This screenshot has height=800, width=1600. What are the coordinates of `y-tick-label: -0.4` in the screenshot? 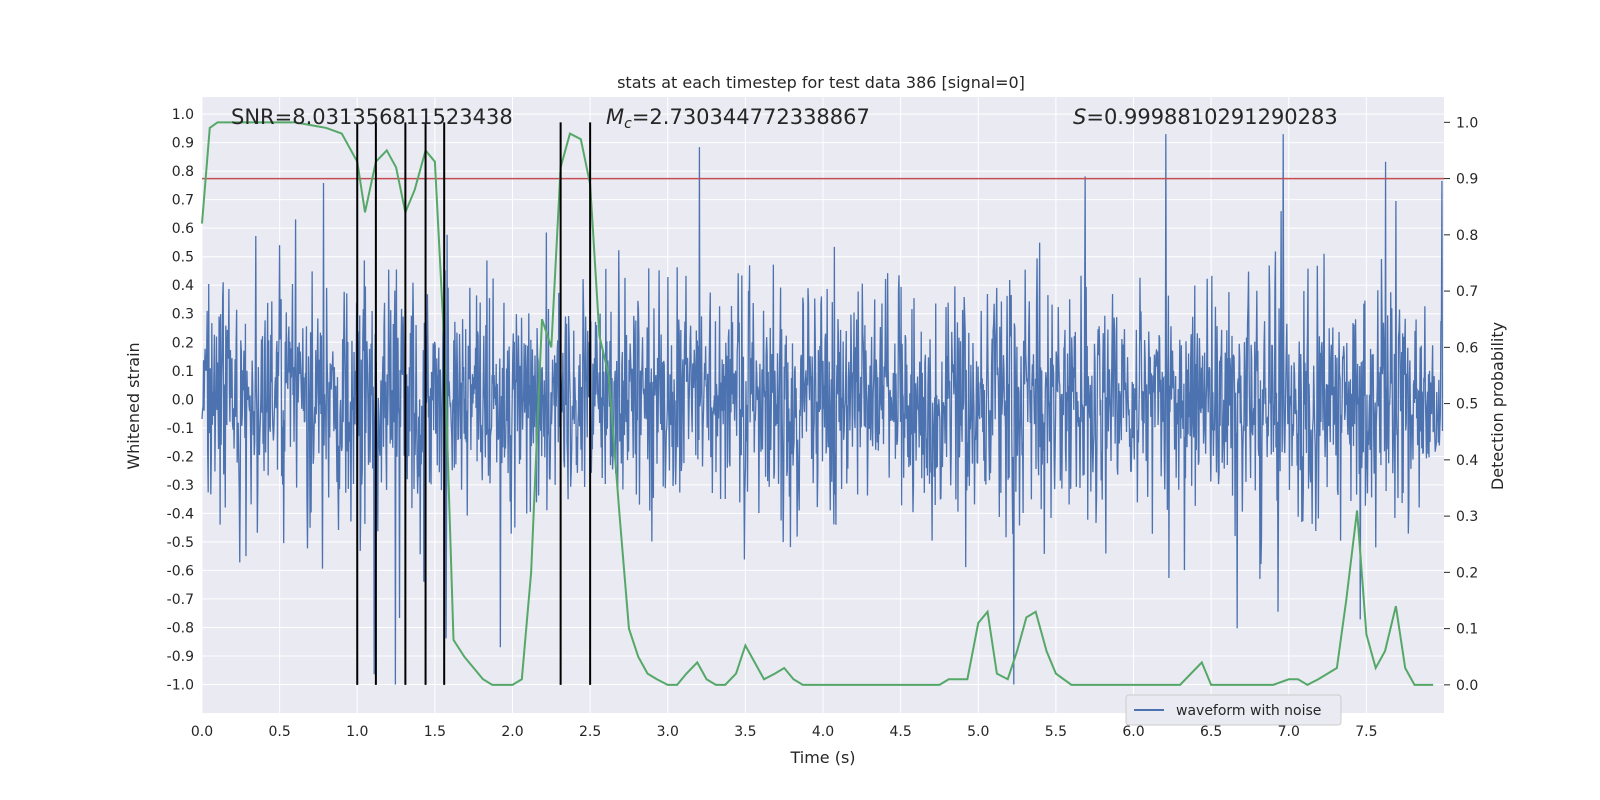 It's located at (180, 514).